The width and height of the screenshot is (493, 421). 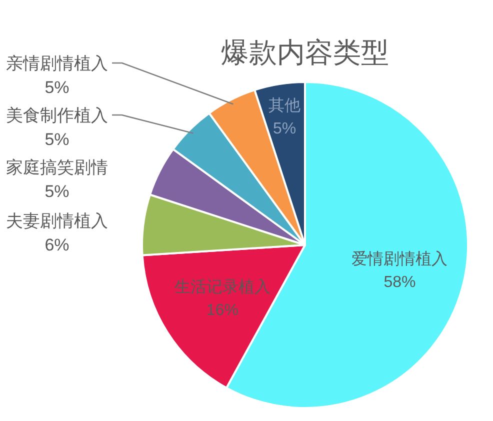 I want to click on label: 美食制作植入, so click(x=57, y=115).